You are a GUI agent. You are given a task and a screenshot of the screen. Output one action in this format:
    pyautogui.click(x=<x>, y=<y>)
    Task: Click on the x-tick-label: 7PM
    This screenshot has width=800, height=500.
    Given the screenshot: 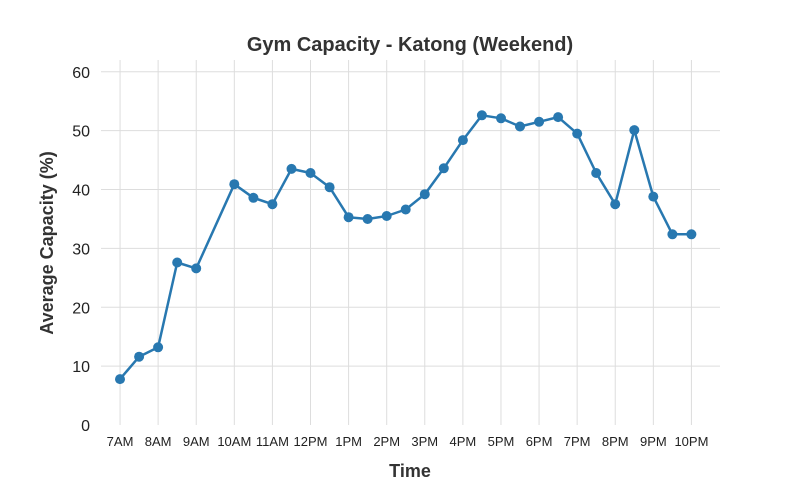 What is the action you would take?
    pyautogui.click(x=577, y=441)
    